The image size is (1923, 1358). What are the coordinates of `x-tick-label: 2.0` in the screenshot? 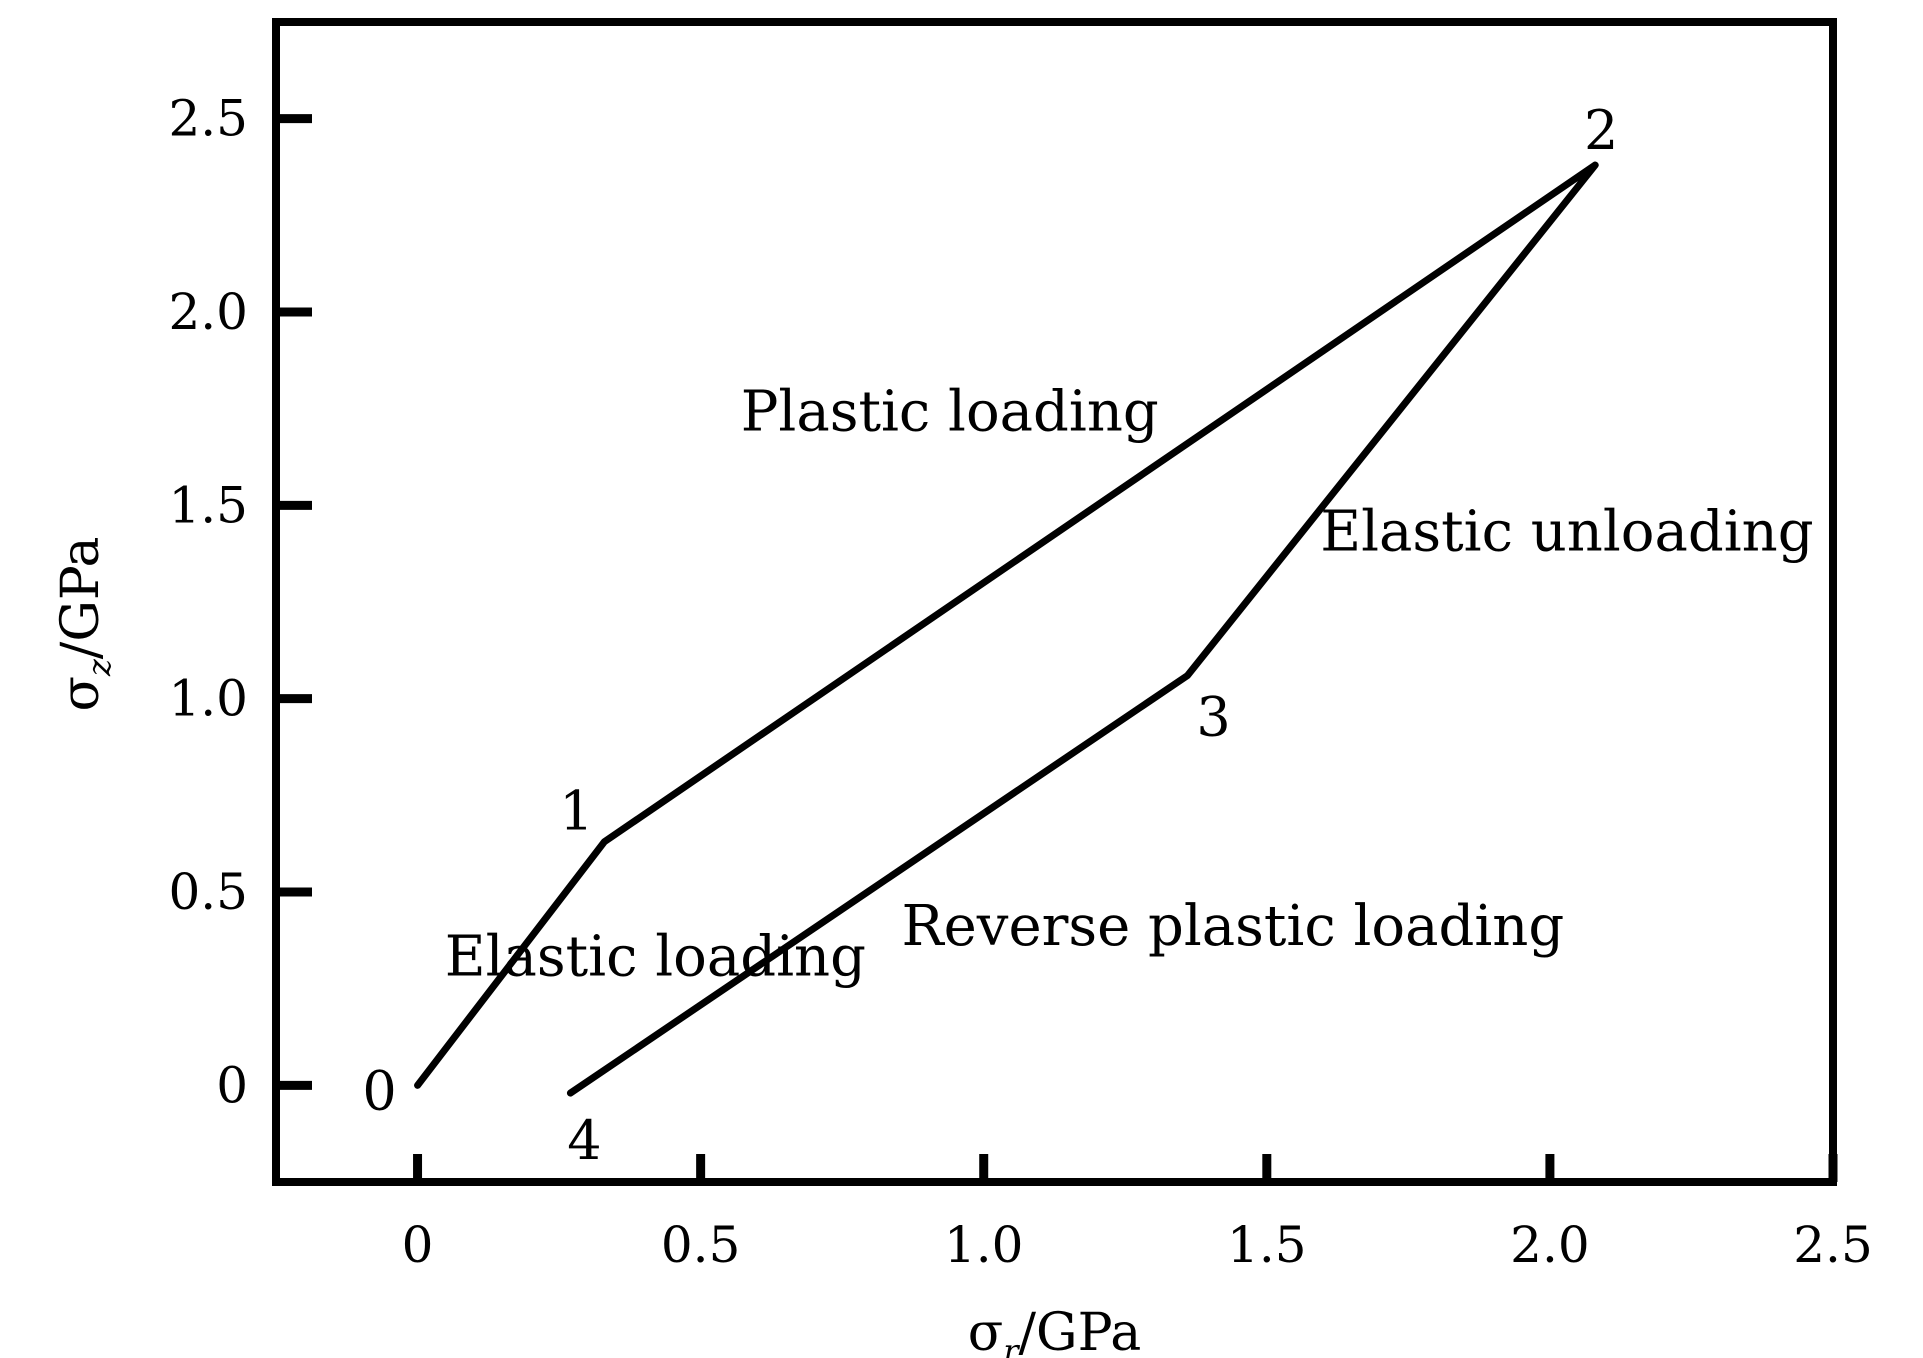 It's located at (1550, 1245).